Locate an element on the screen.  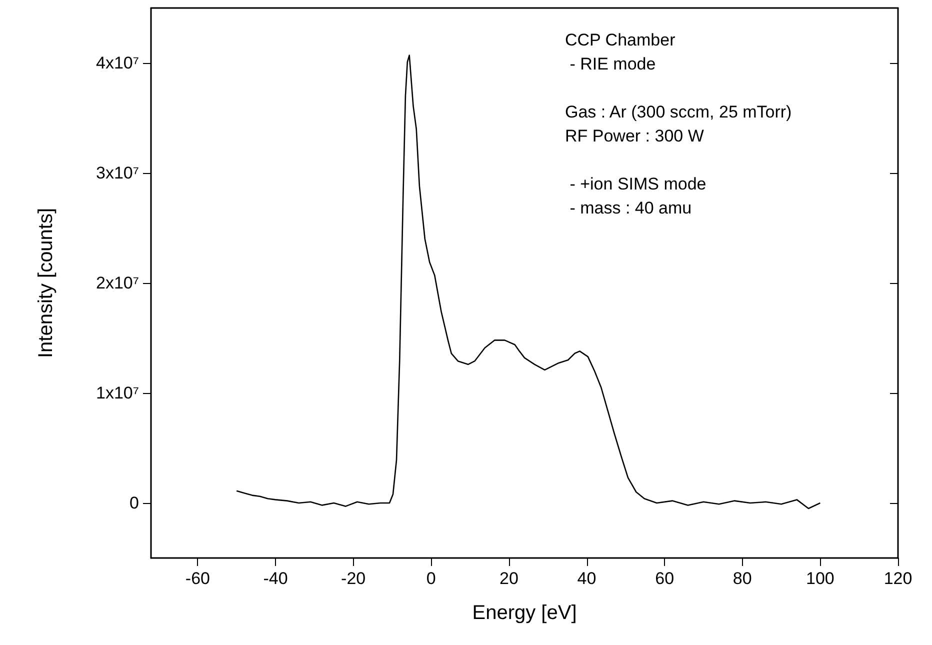
annotation: - +ion SIMS mode - mass : 40 amu is located at coordinates (635, 196).